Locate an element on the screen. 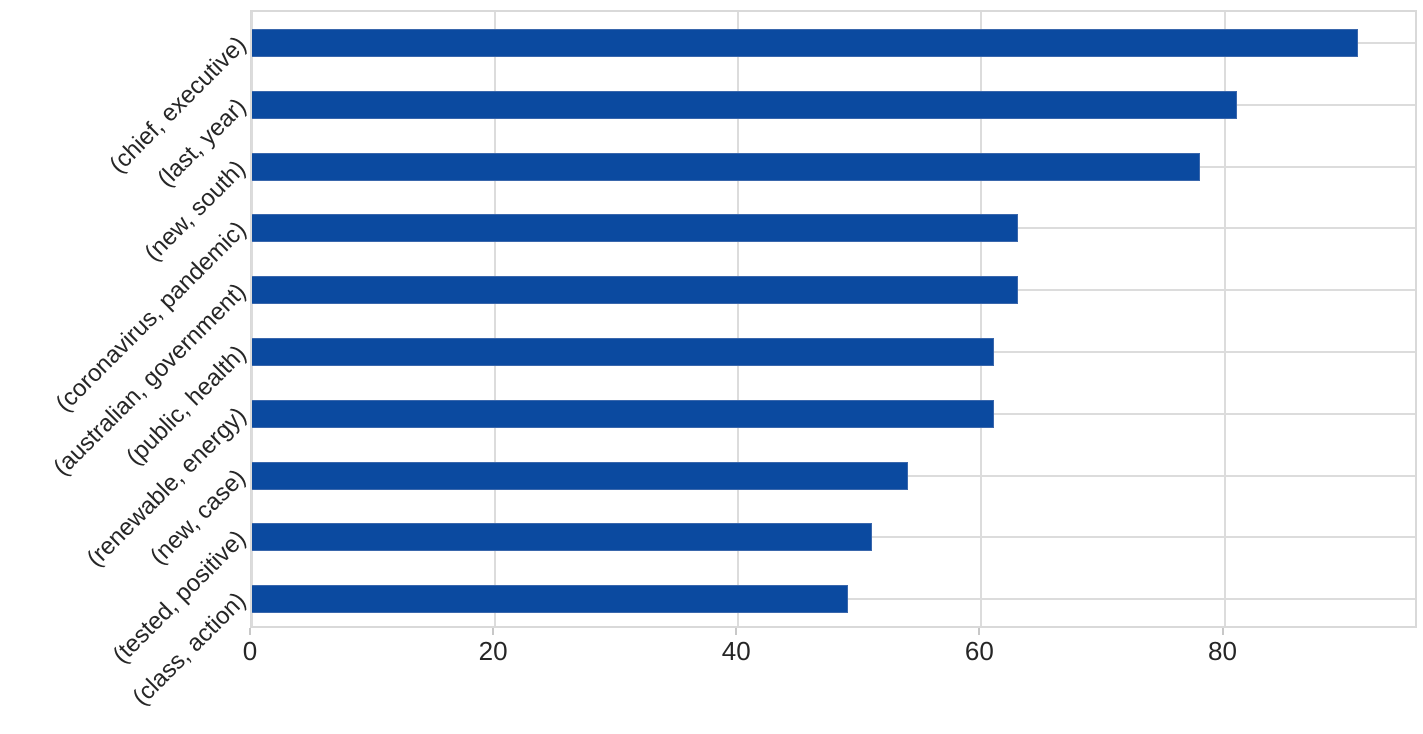  x-tick-label: 0 is located at coordinates (250, 651).